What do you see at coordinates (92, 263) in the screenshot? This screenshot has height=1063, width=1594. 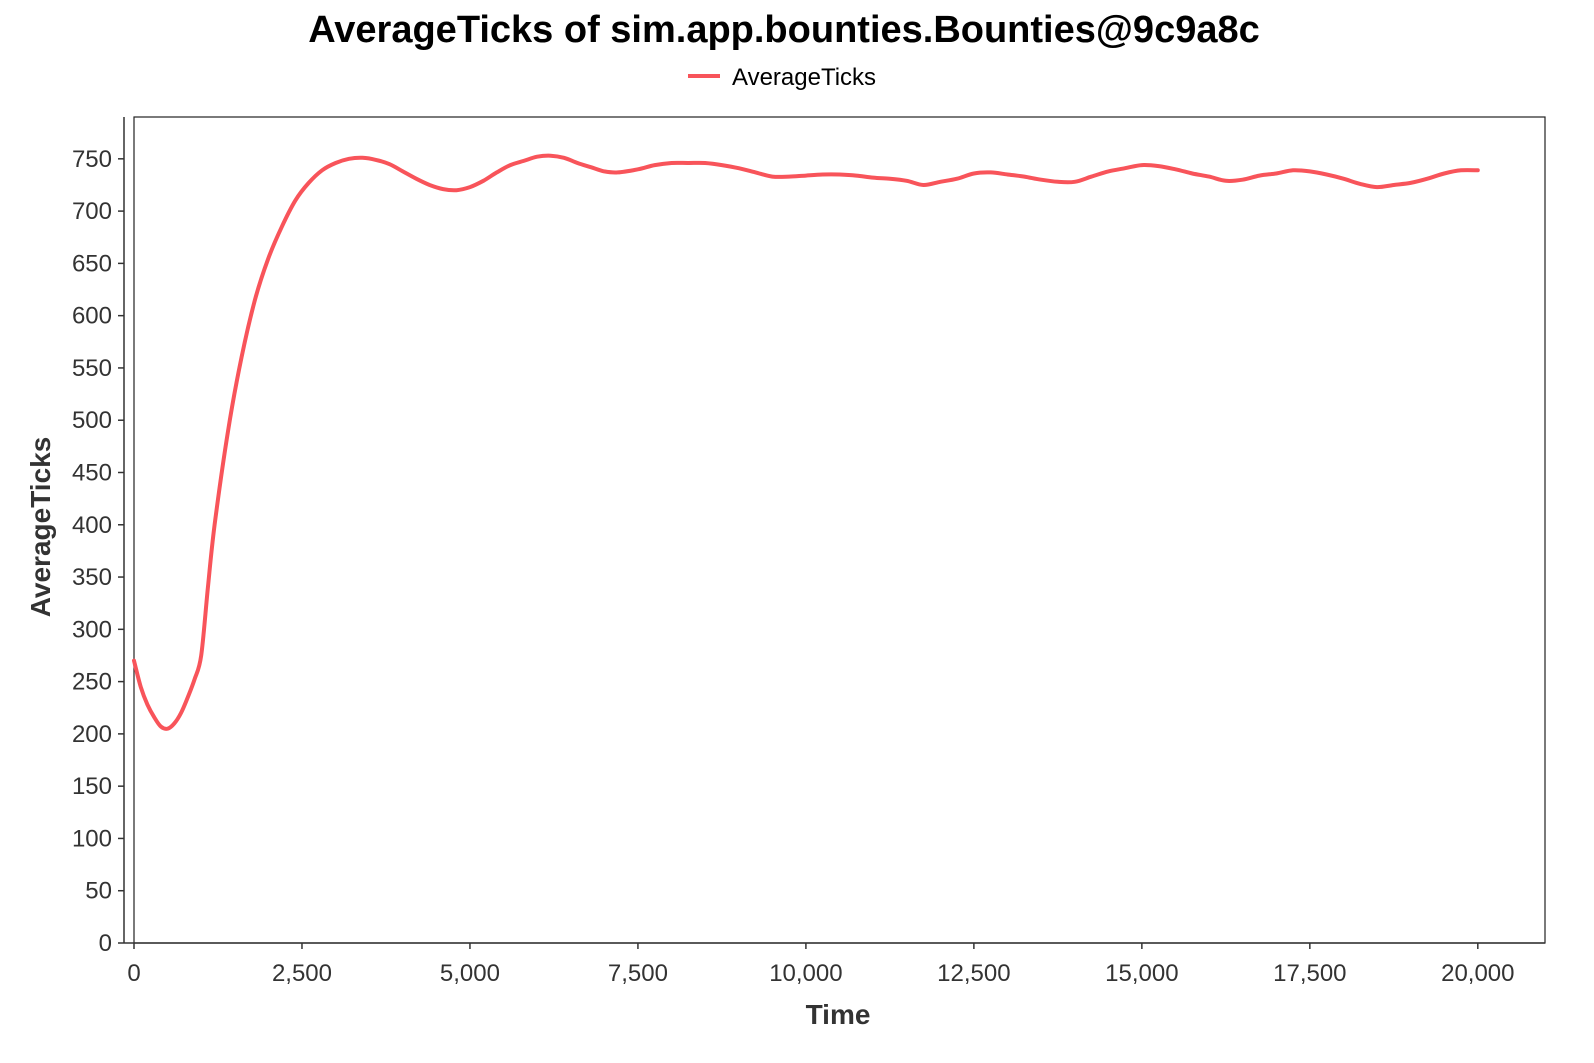 I see `y-tick-label: 650` at bounding box center [92, 263].